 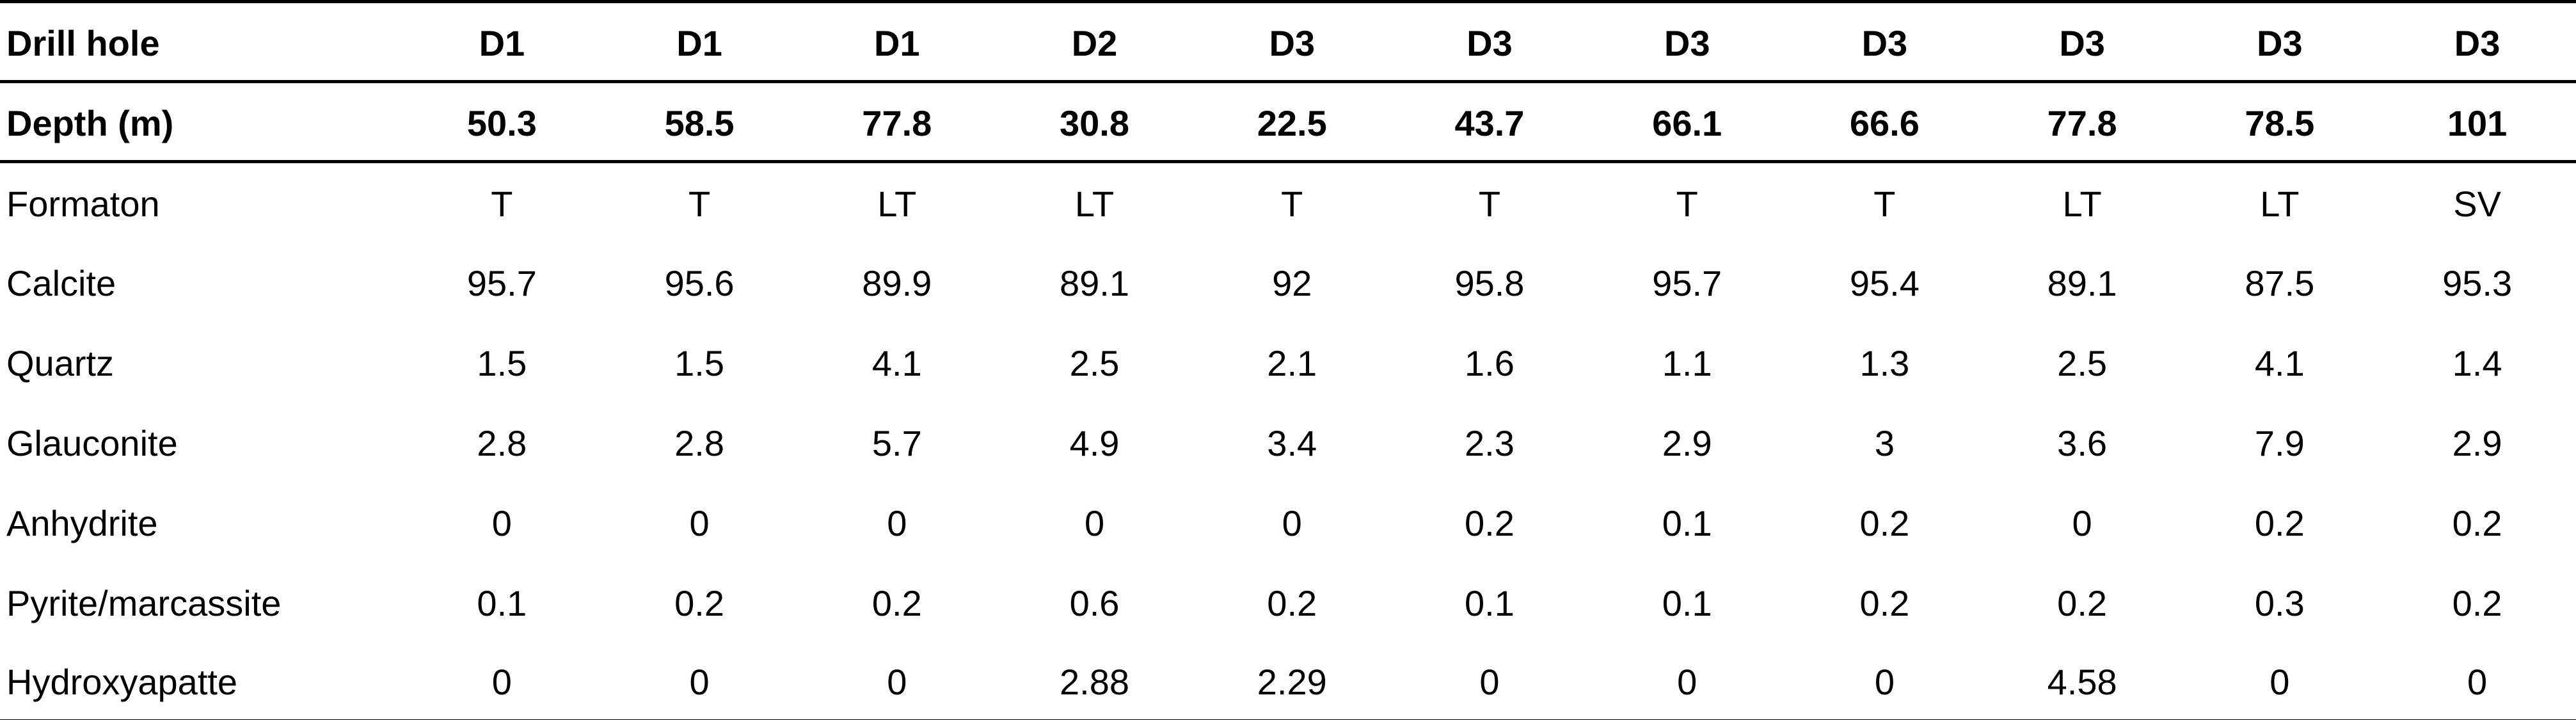 What do you see at coordinates (202, 680) in the screenshot?
I see `row-label: Hydroxyapatte` at bounding box center [202, 680].